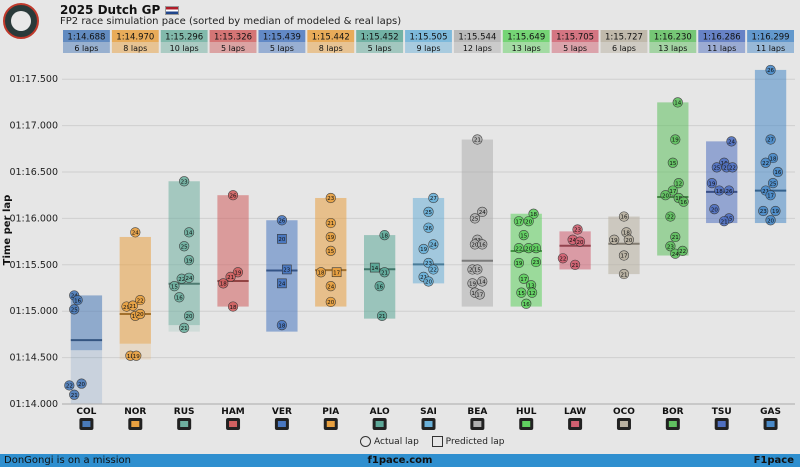  Describe the element at coordinates (67, 460) in the screenshot. I see `footer-credit: DonGongi is on a mission` at that location.